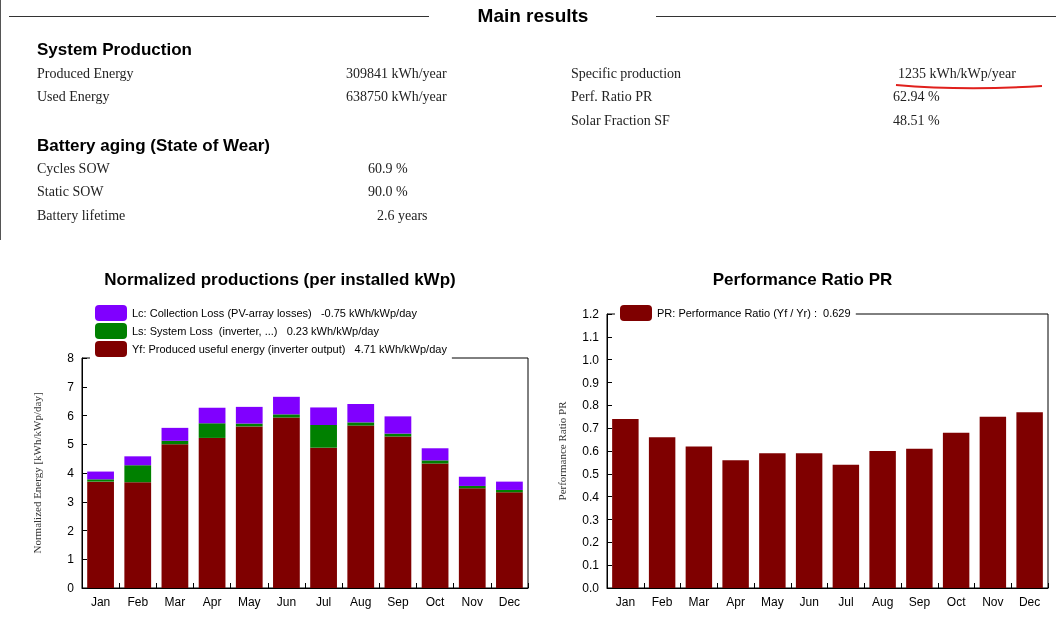  What do you see at coordinates (71, 530) in the screenshot?
I see `y-tick-label: 2` at bounding box center [71, 530].